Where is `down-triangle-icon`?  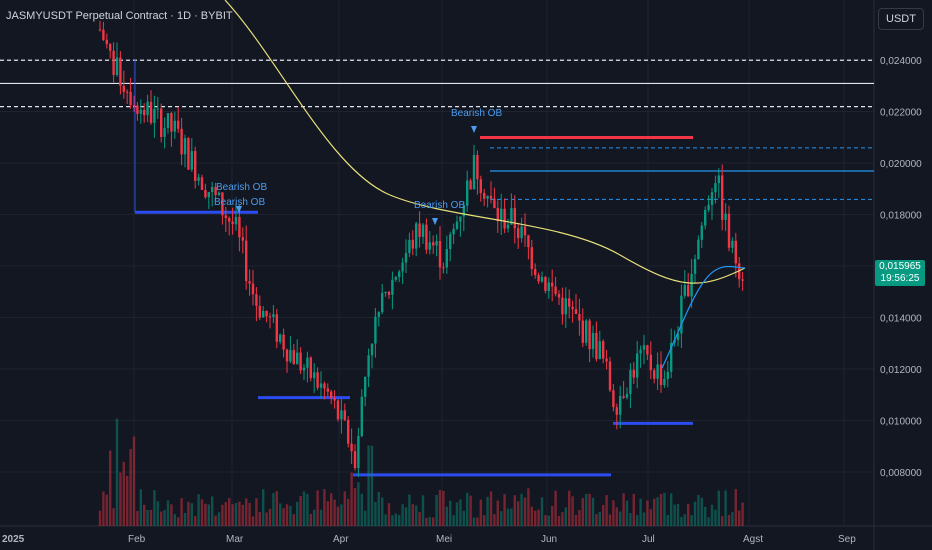 down-triangle-icon is located at coordinates (239, 209).